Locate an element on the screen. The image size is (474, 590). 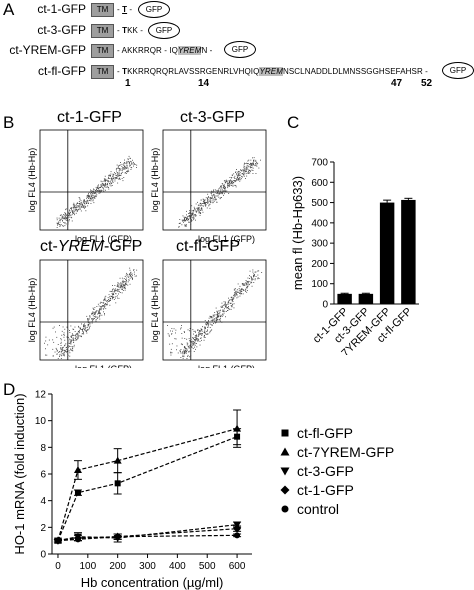
x-tick-label: 300 is located at coordinates (147, 566).